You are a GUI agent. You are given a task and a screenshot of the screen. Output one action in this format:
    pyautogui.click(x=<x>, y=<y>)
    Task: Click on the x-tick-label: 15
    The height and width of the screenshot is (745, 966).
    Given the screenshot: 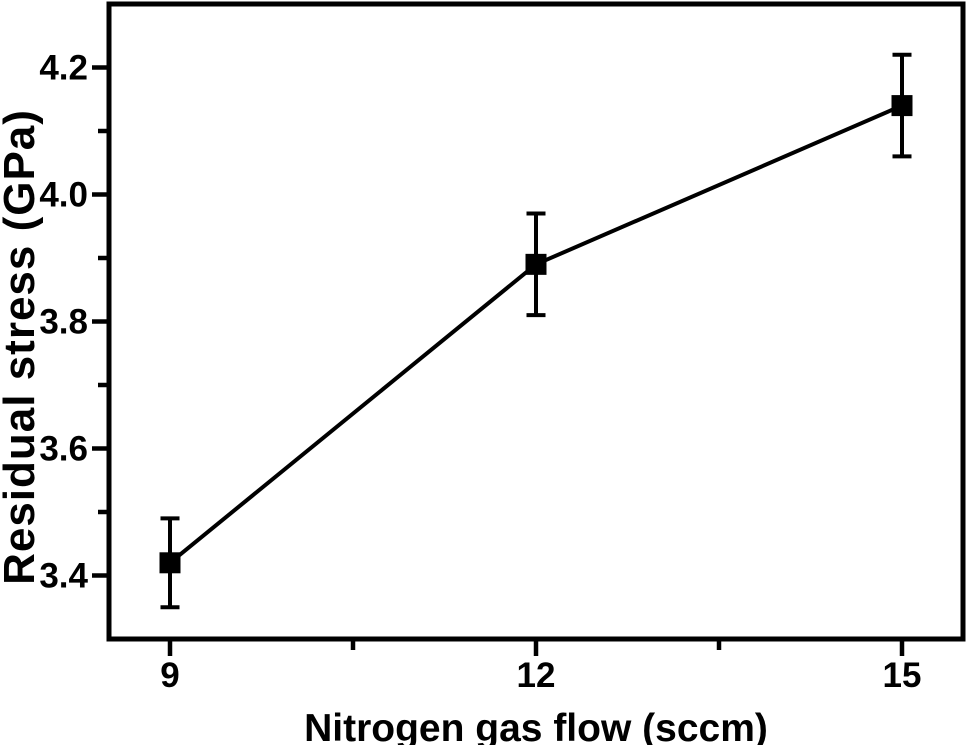 What is the action you would take?
    pyautogui.click(x=902, y=675)
    